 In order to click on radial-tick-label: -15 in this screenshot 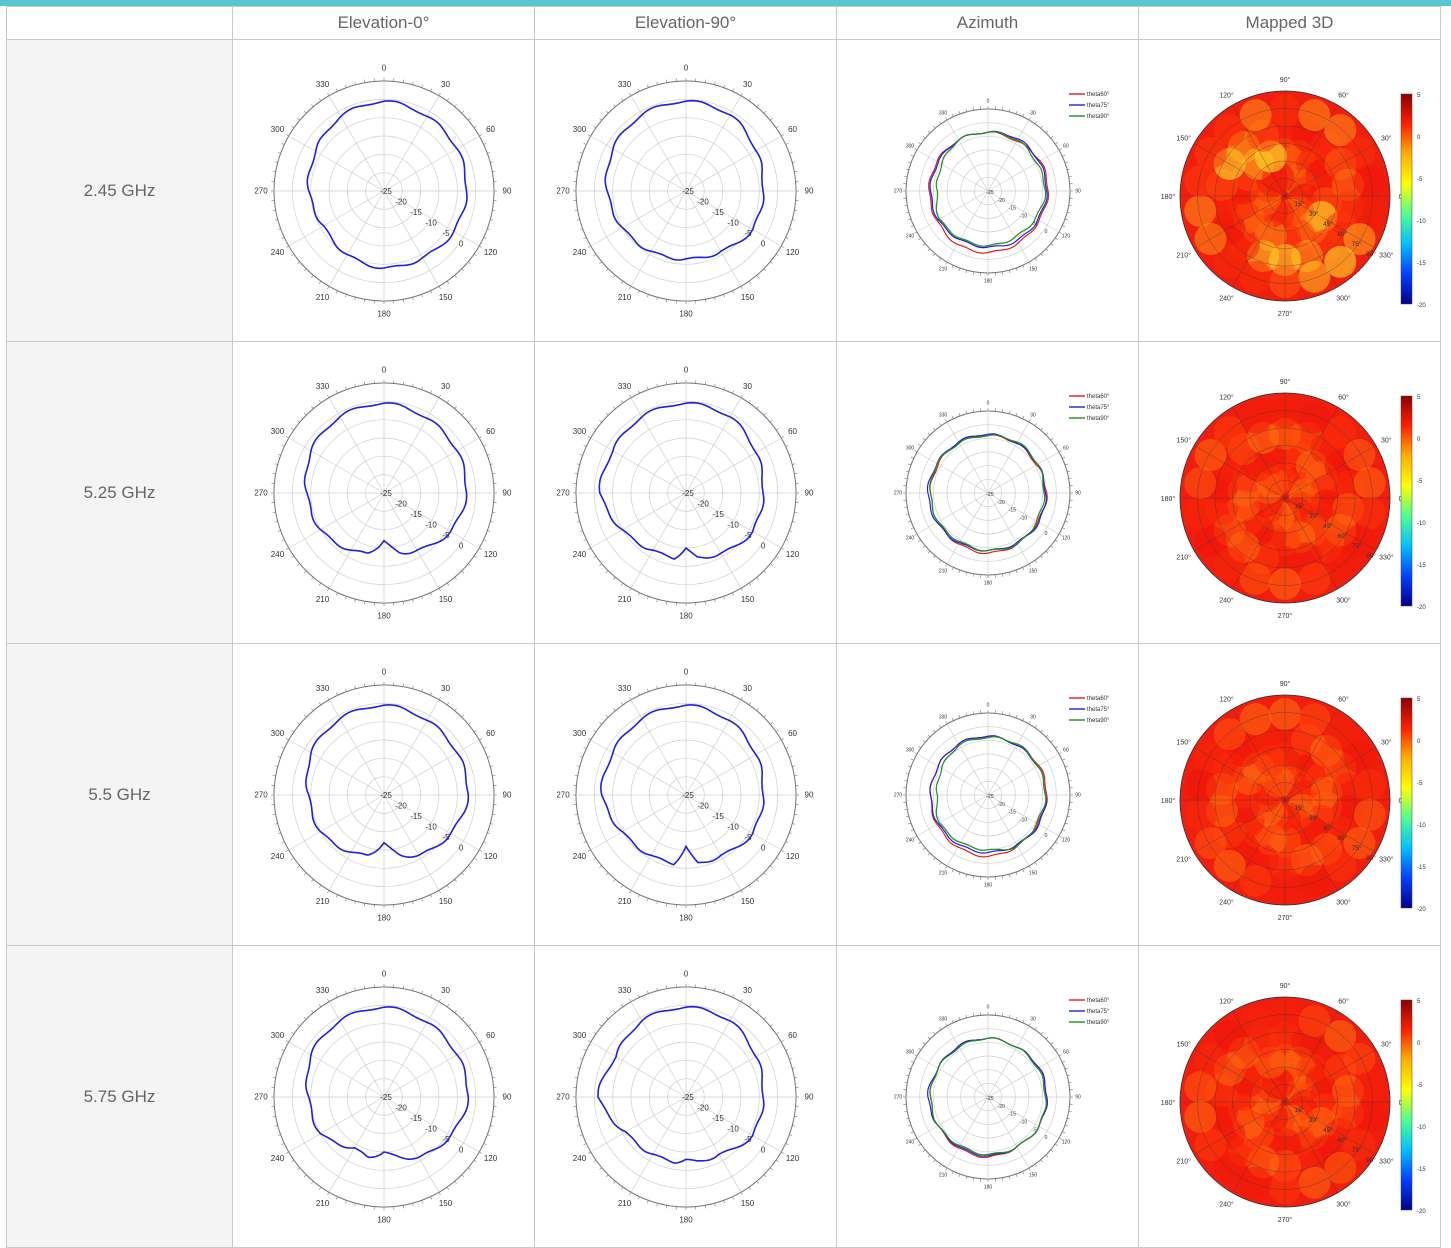, I will do `click(416, 212)`.